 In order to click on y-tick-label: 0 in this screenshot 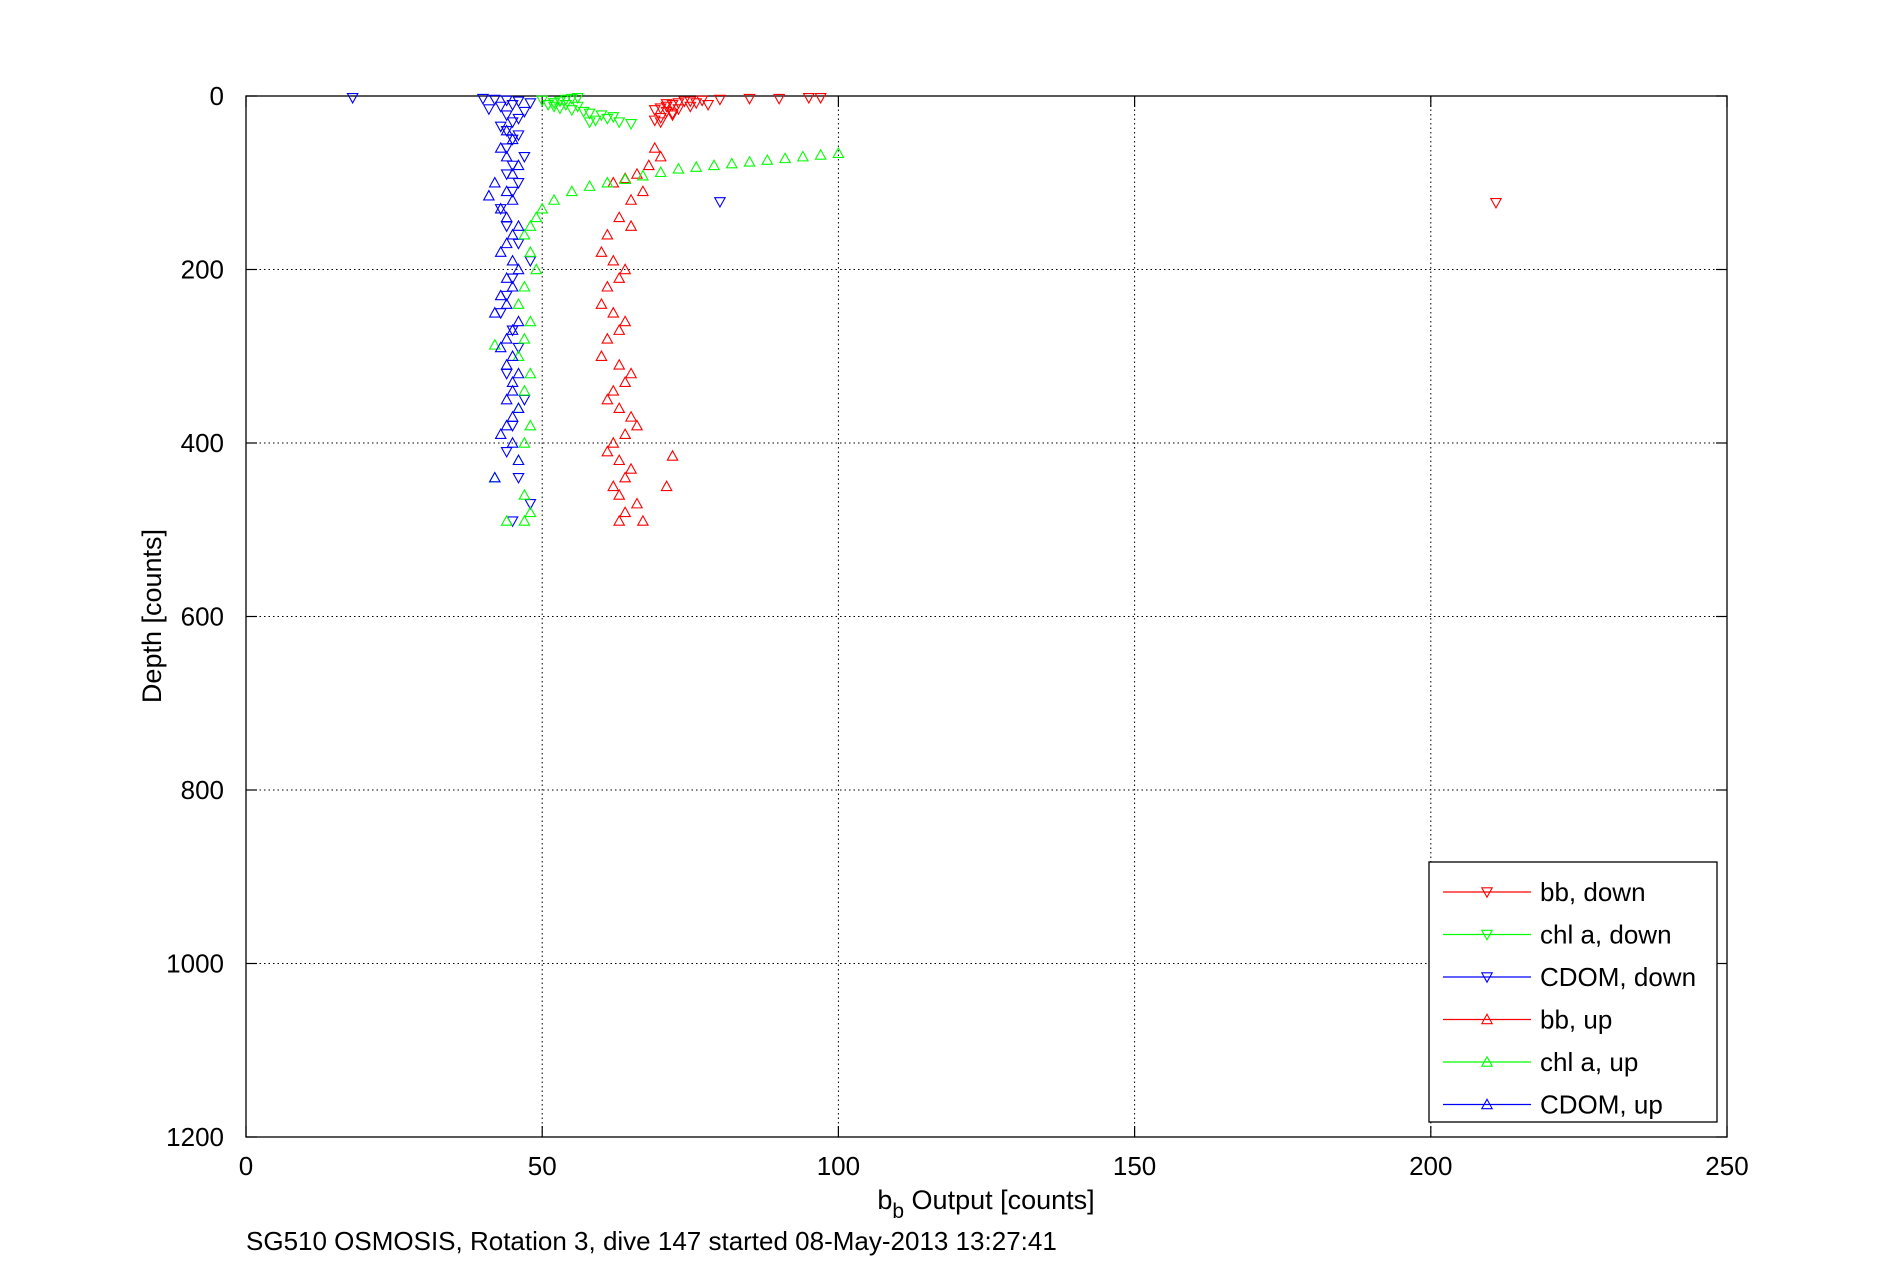, I will do `click(217, 96)`.